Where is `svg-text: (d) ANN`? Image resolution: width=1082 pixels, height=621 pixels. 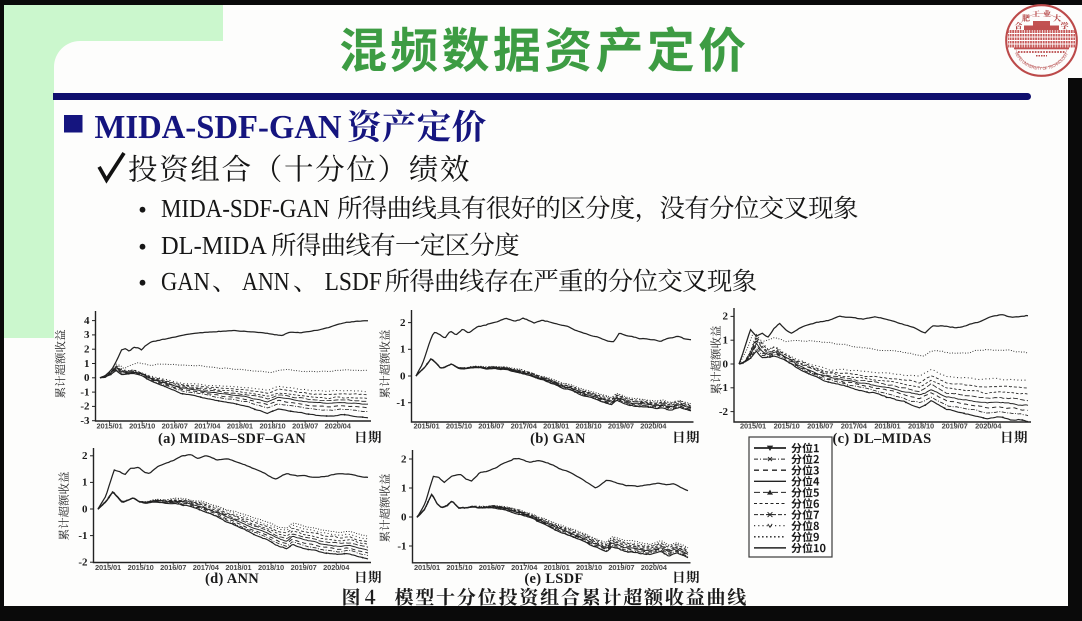 svg-text: (d) ANN is located at coordinates (232, 579).